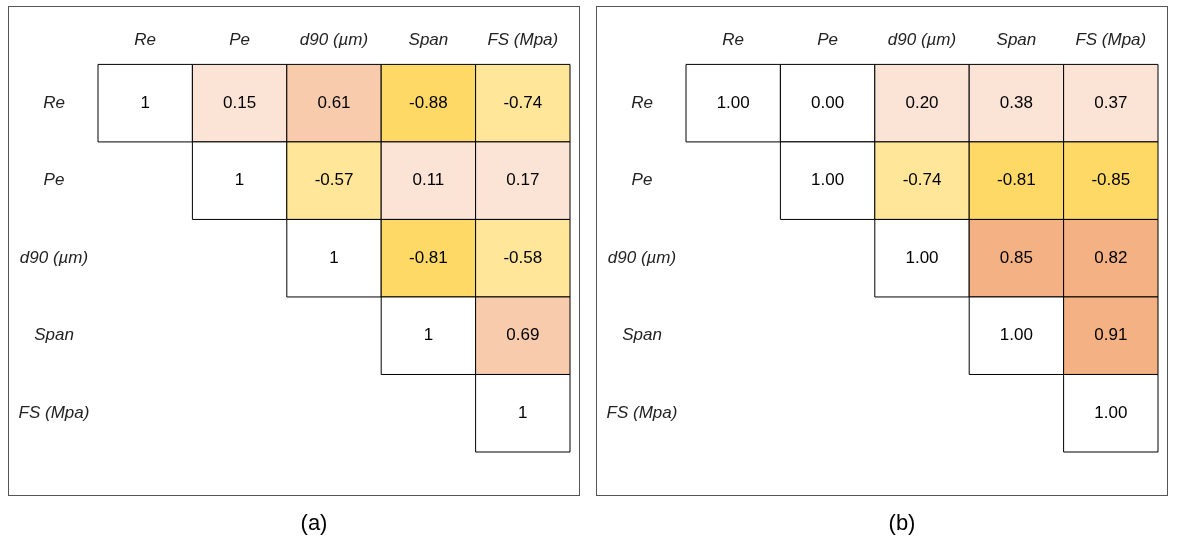  I want to click on data-label: 0.20, so click(922, 102).